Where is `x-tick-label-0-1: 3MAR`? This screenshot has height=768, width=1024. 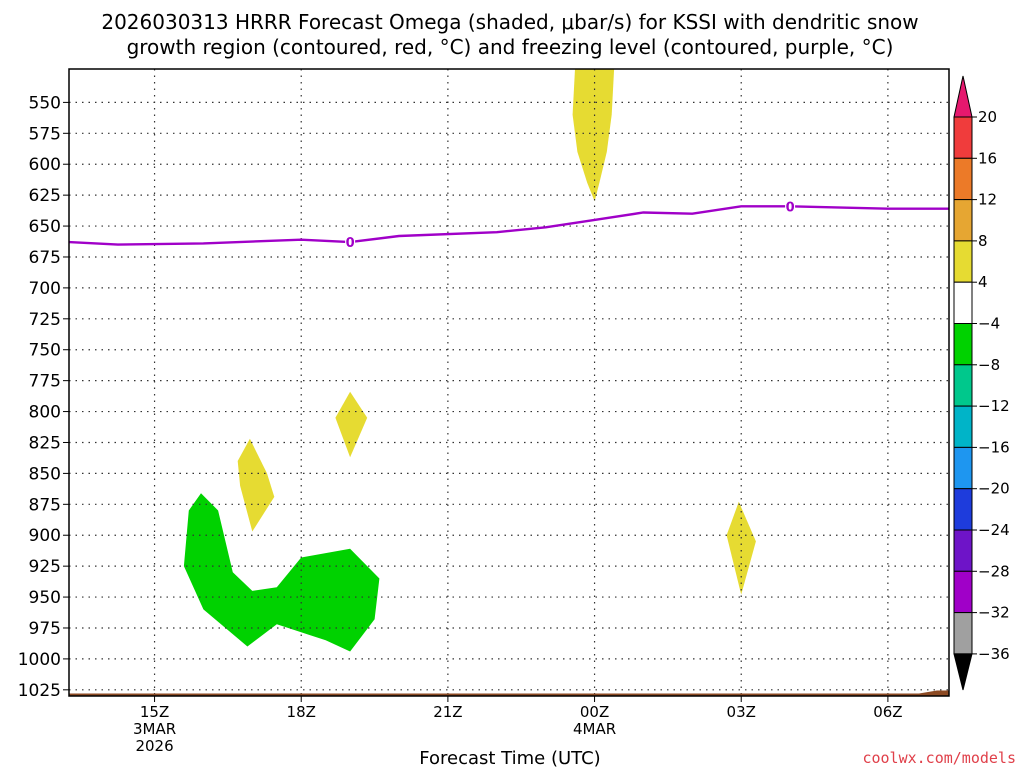 x-tick-label-0-1: 3MAR is located at coordinates (154, 729).